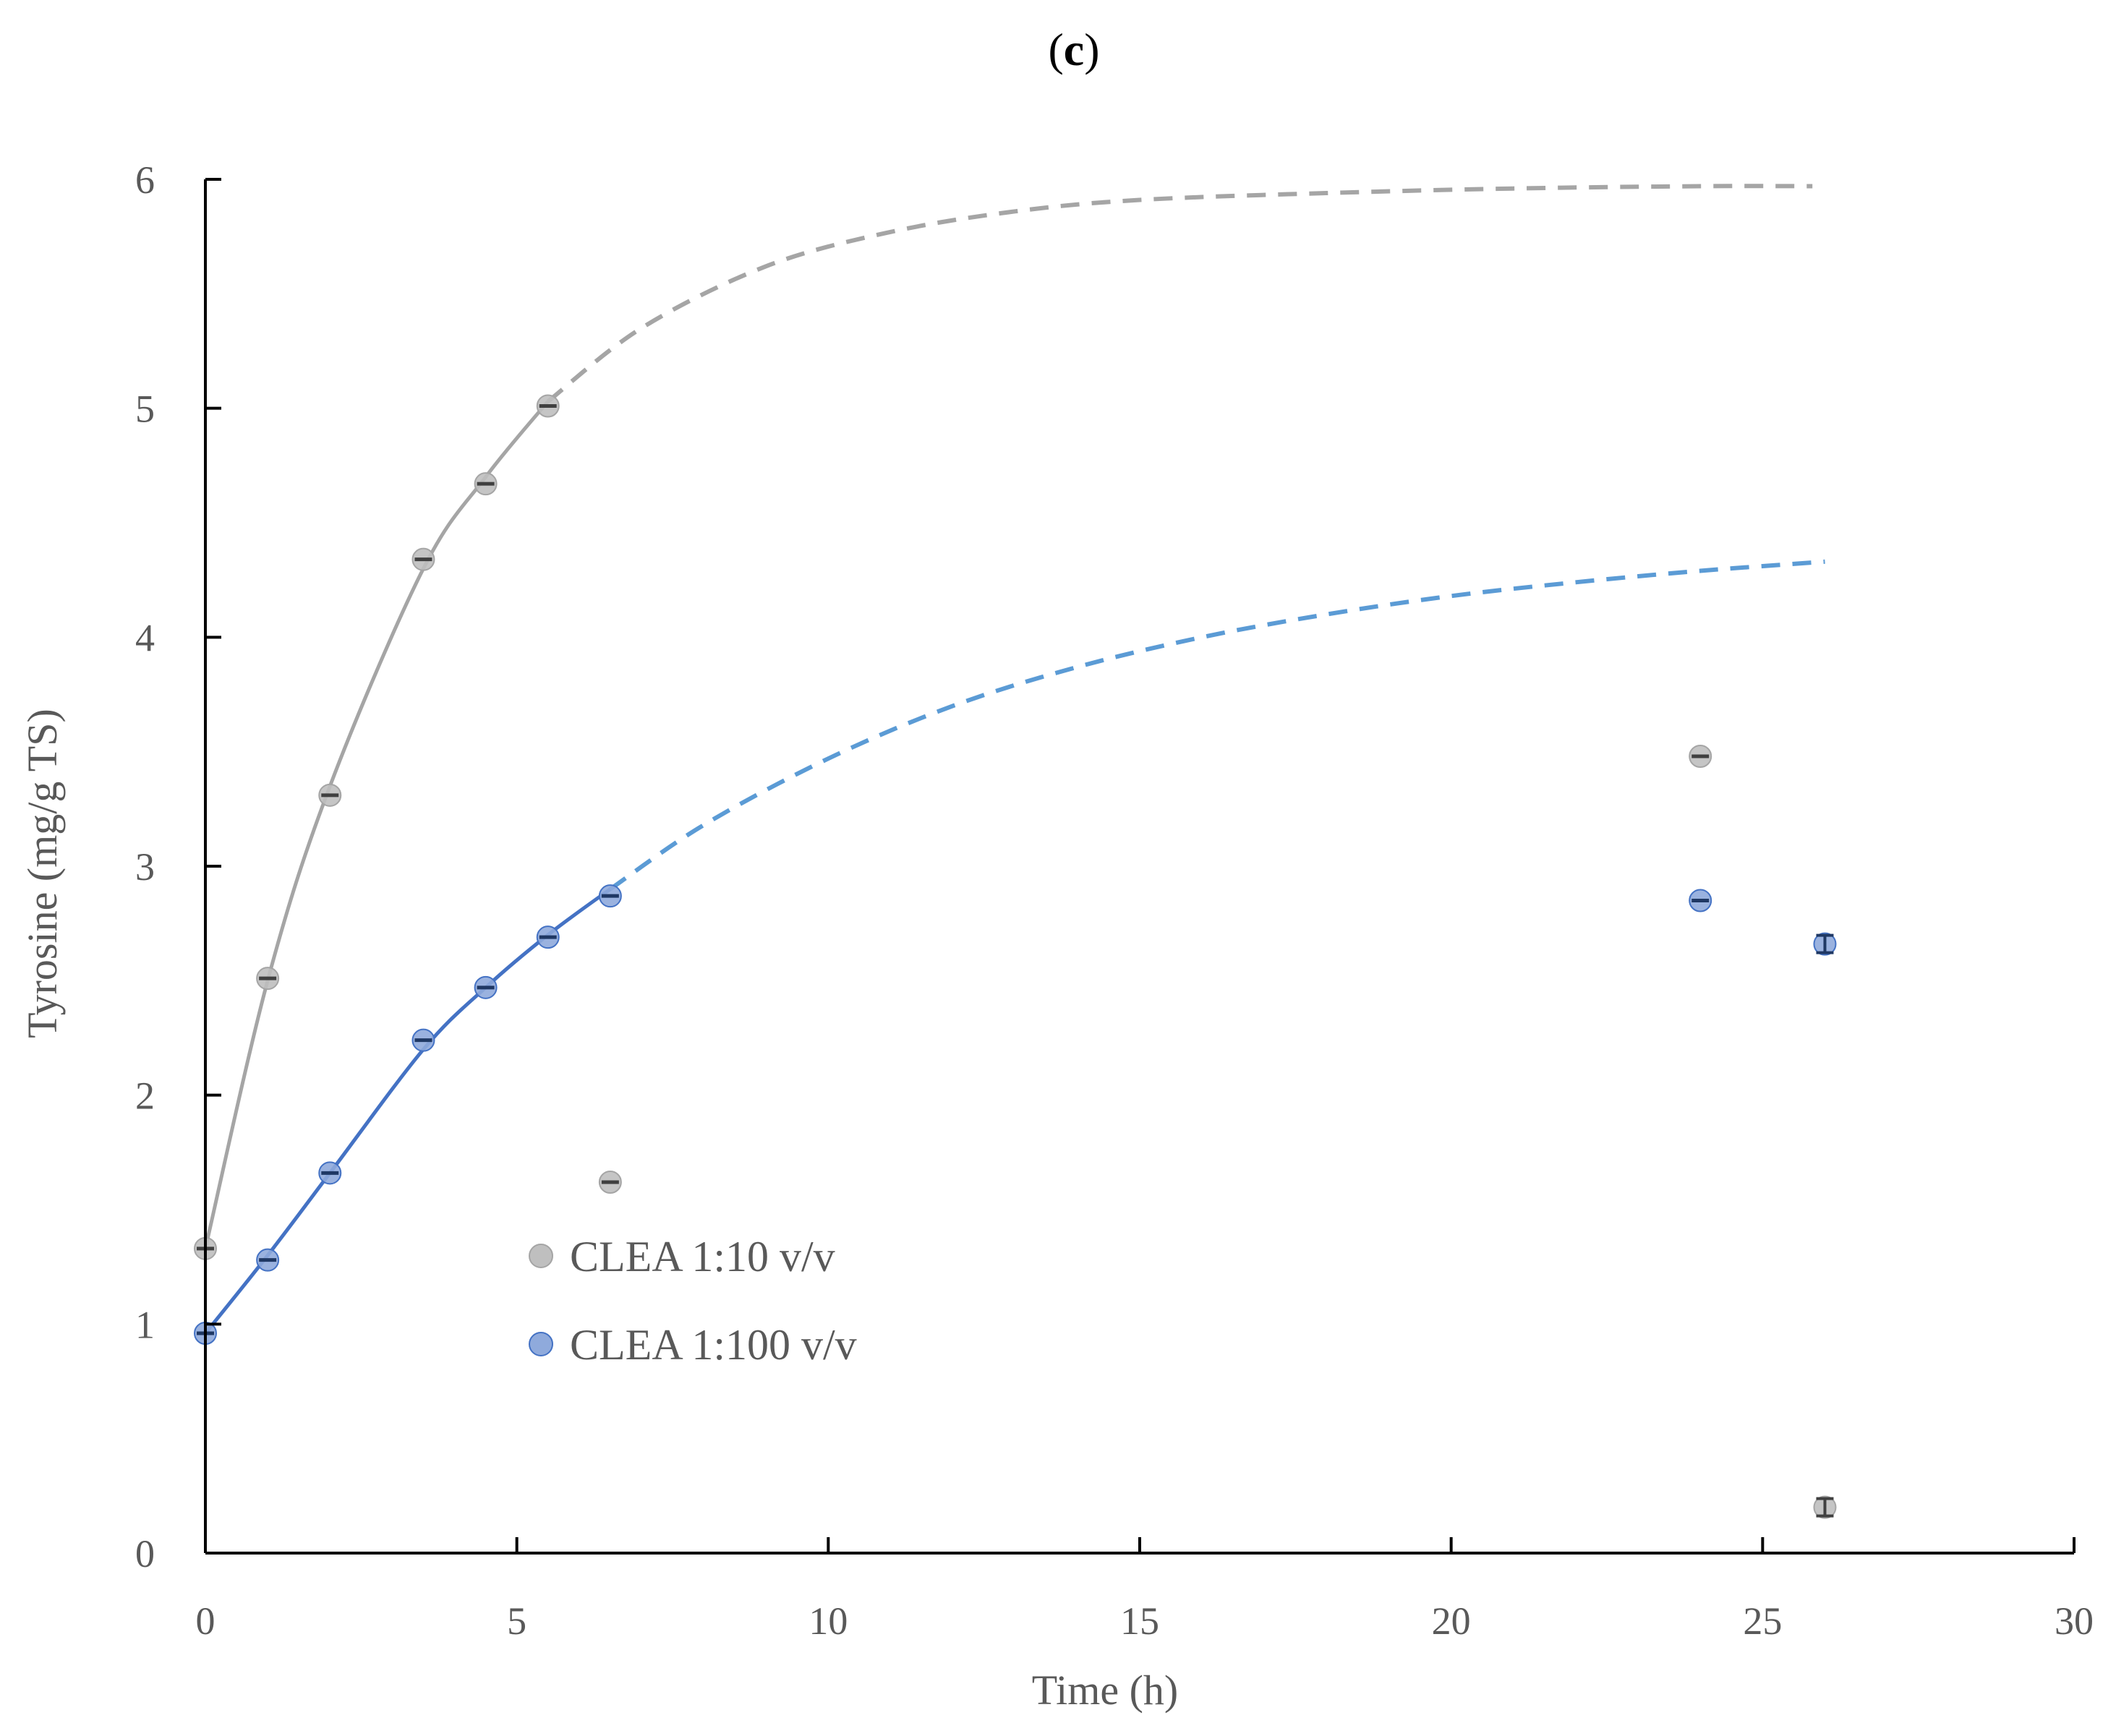 The height and width of the screenshot is (1736, 2116). Describe the element at coordinates (206, 1621) in the screenshot. I see `x-tick-label-0: 0` at that location.